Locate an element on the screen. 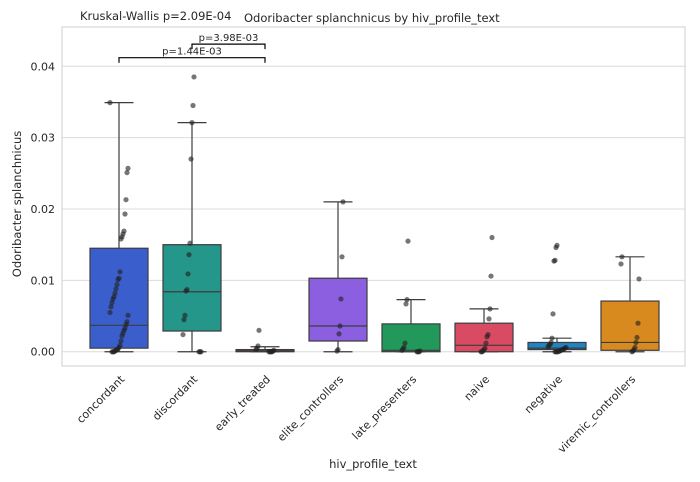 This screenshot has width=700, height=482. box-late_presenters is located at coordinates (411, 326).